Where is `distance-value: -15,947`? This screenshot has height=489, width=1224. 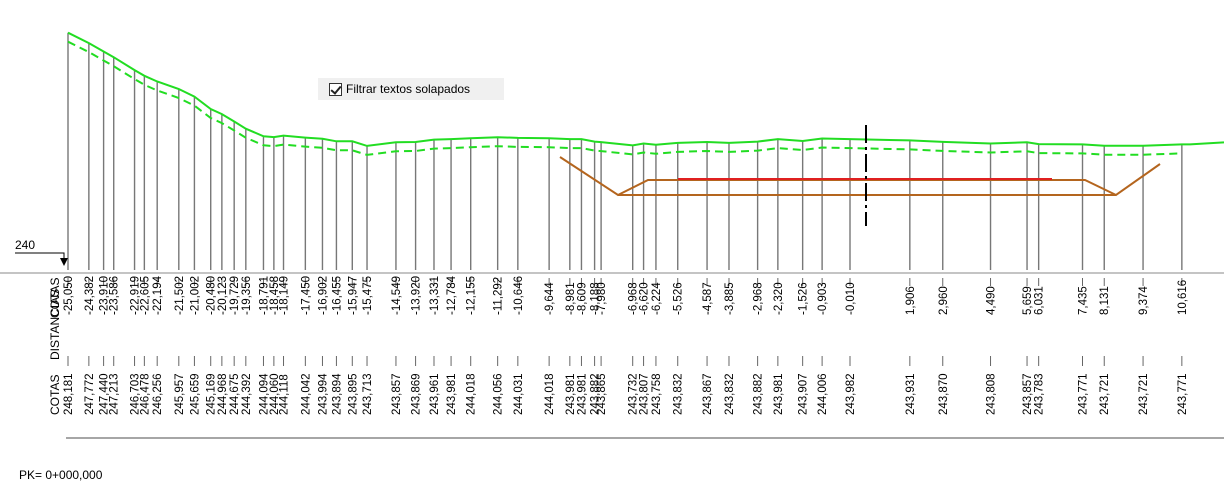
distance-value: -15,947 is located at coordinates (353, 295).